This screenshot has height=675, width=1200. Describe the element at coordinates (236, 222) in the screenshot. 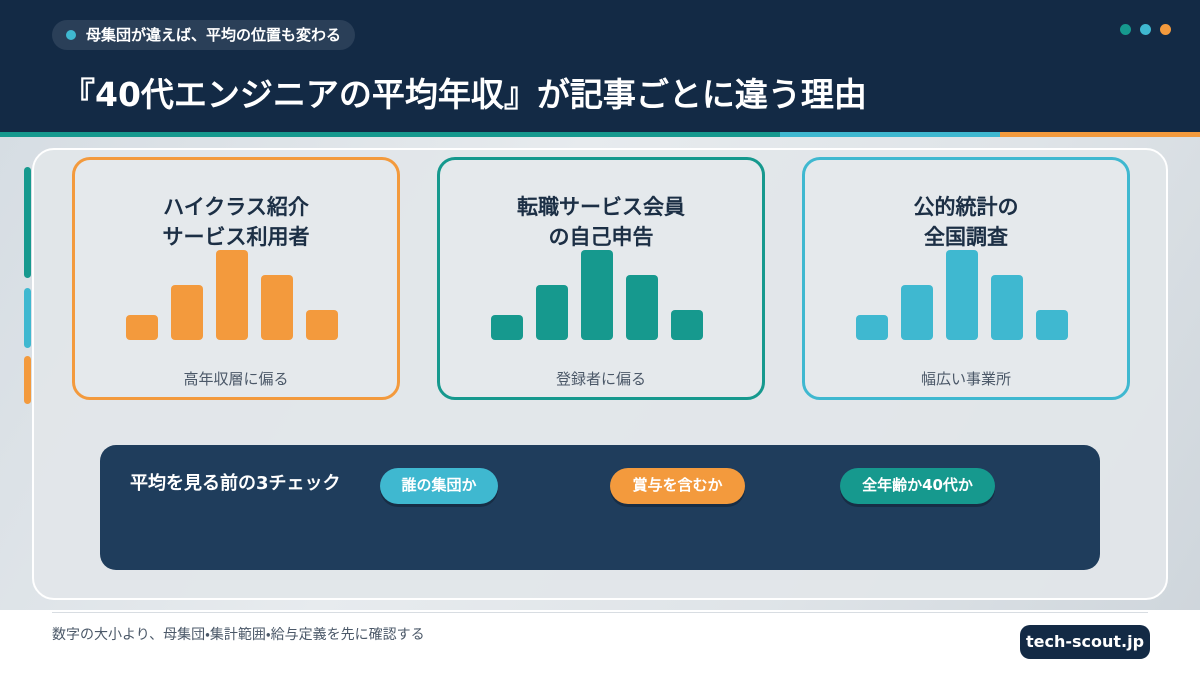

I see `panel-title: ハイクラス紹介 サービス利用者` at that location.